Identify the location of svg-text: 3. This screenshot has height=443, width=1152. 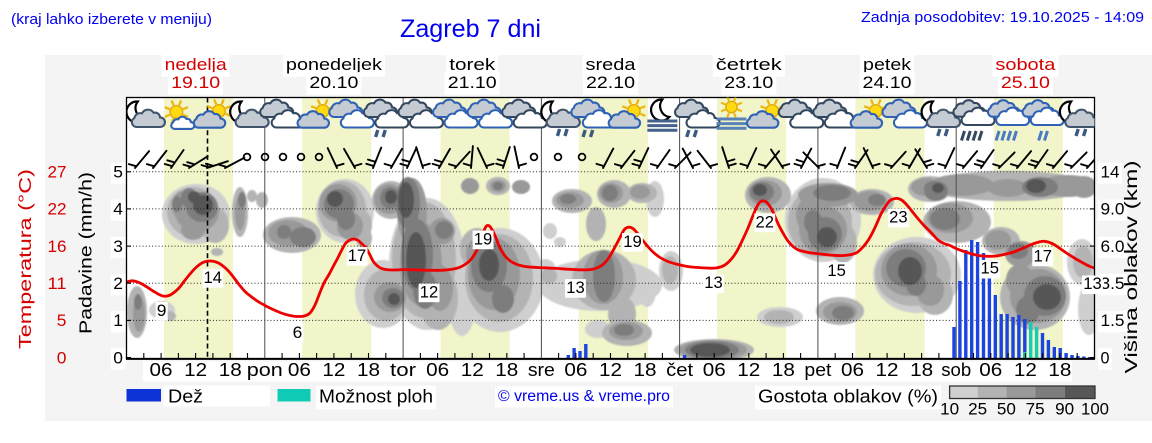
(118, 247).